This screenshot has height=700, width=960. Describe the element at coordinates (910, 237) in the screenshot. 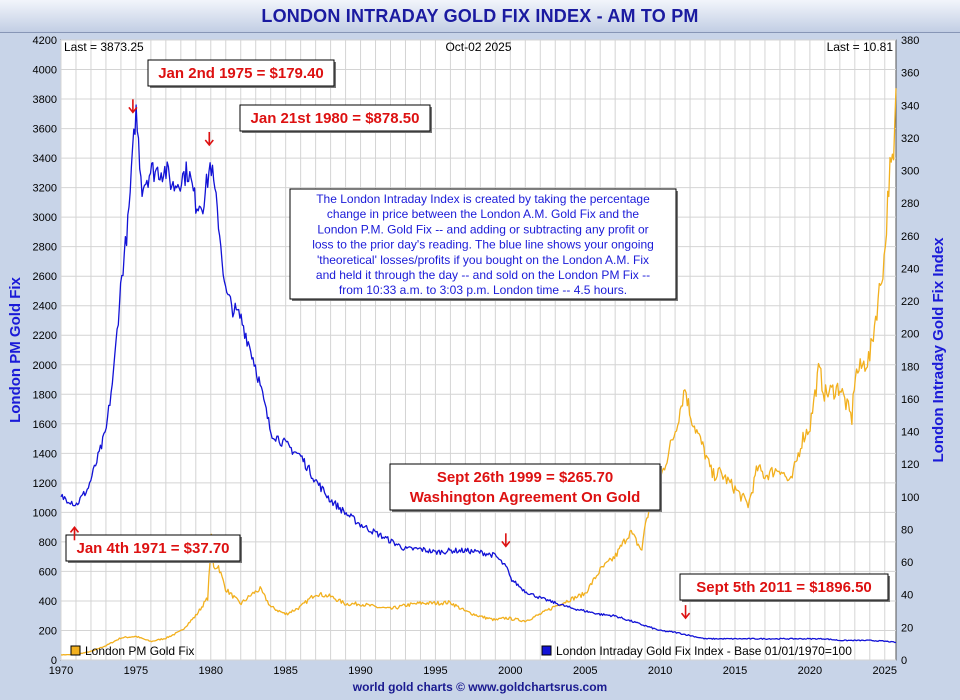

I see `right-tick-label: 260` at that location.